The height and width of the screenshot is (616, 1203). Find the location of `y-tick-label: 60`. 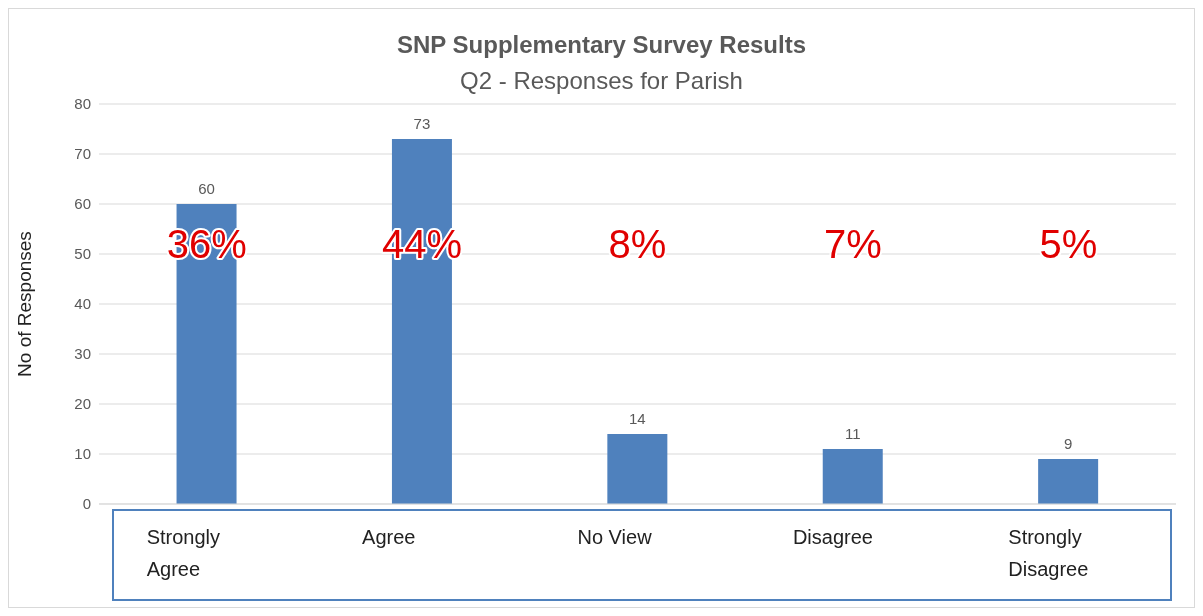

y-tick-label: 60 is located at coordinates (82, 204).